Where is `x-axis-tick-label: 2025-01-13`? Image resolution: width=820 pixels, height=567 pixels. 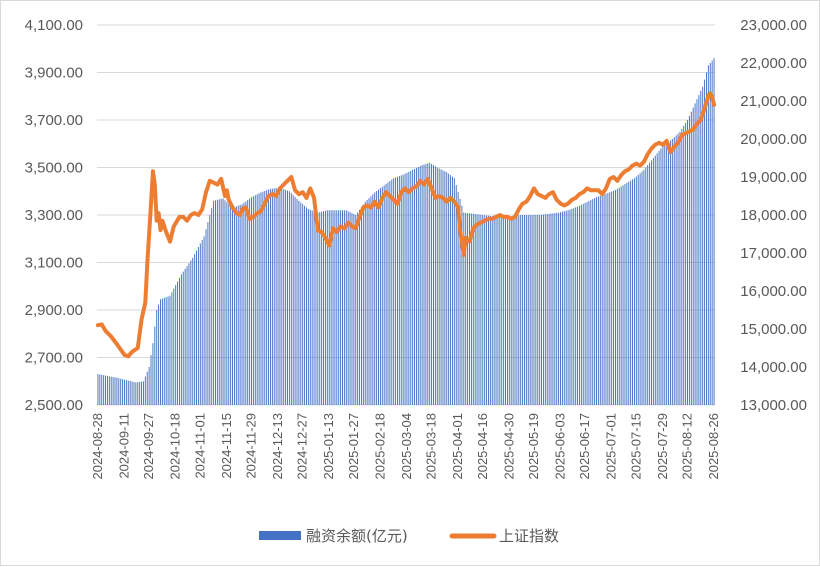
x-axis-tick-label: 2025-01-13 is located at coordinates (328, 446).